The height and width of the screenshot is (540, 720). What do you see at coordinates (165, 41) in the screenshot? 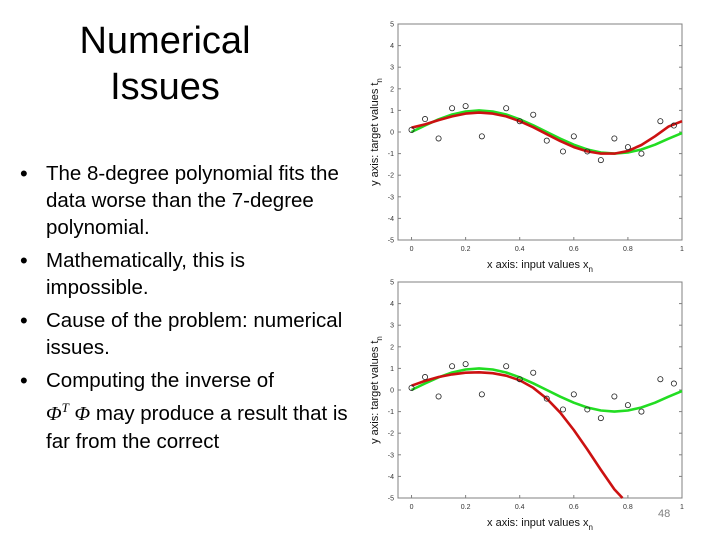
I see `slide-title-line1: Numerical` at bounding box center [165, 41].